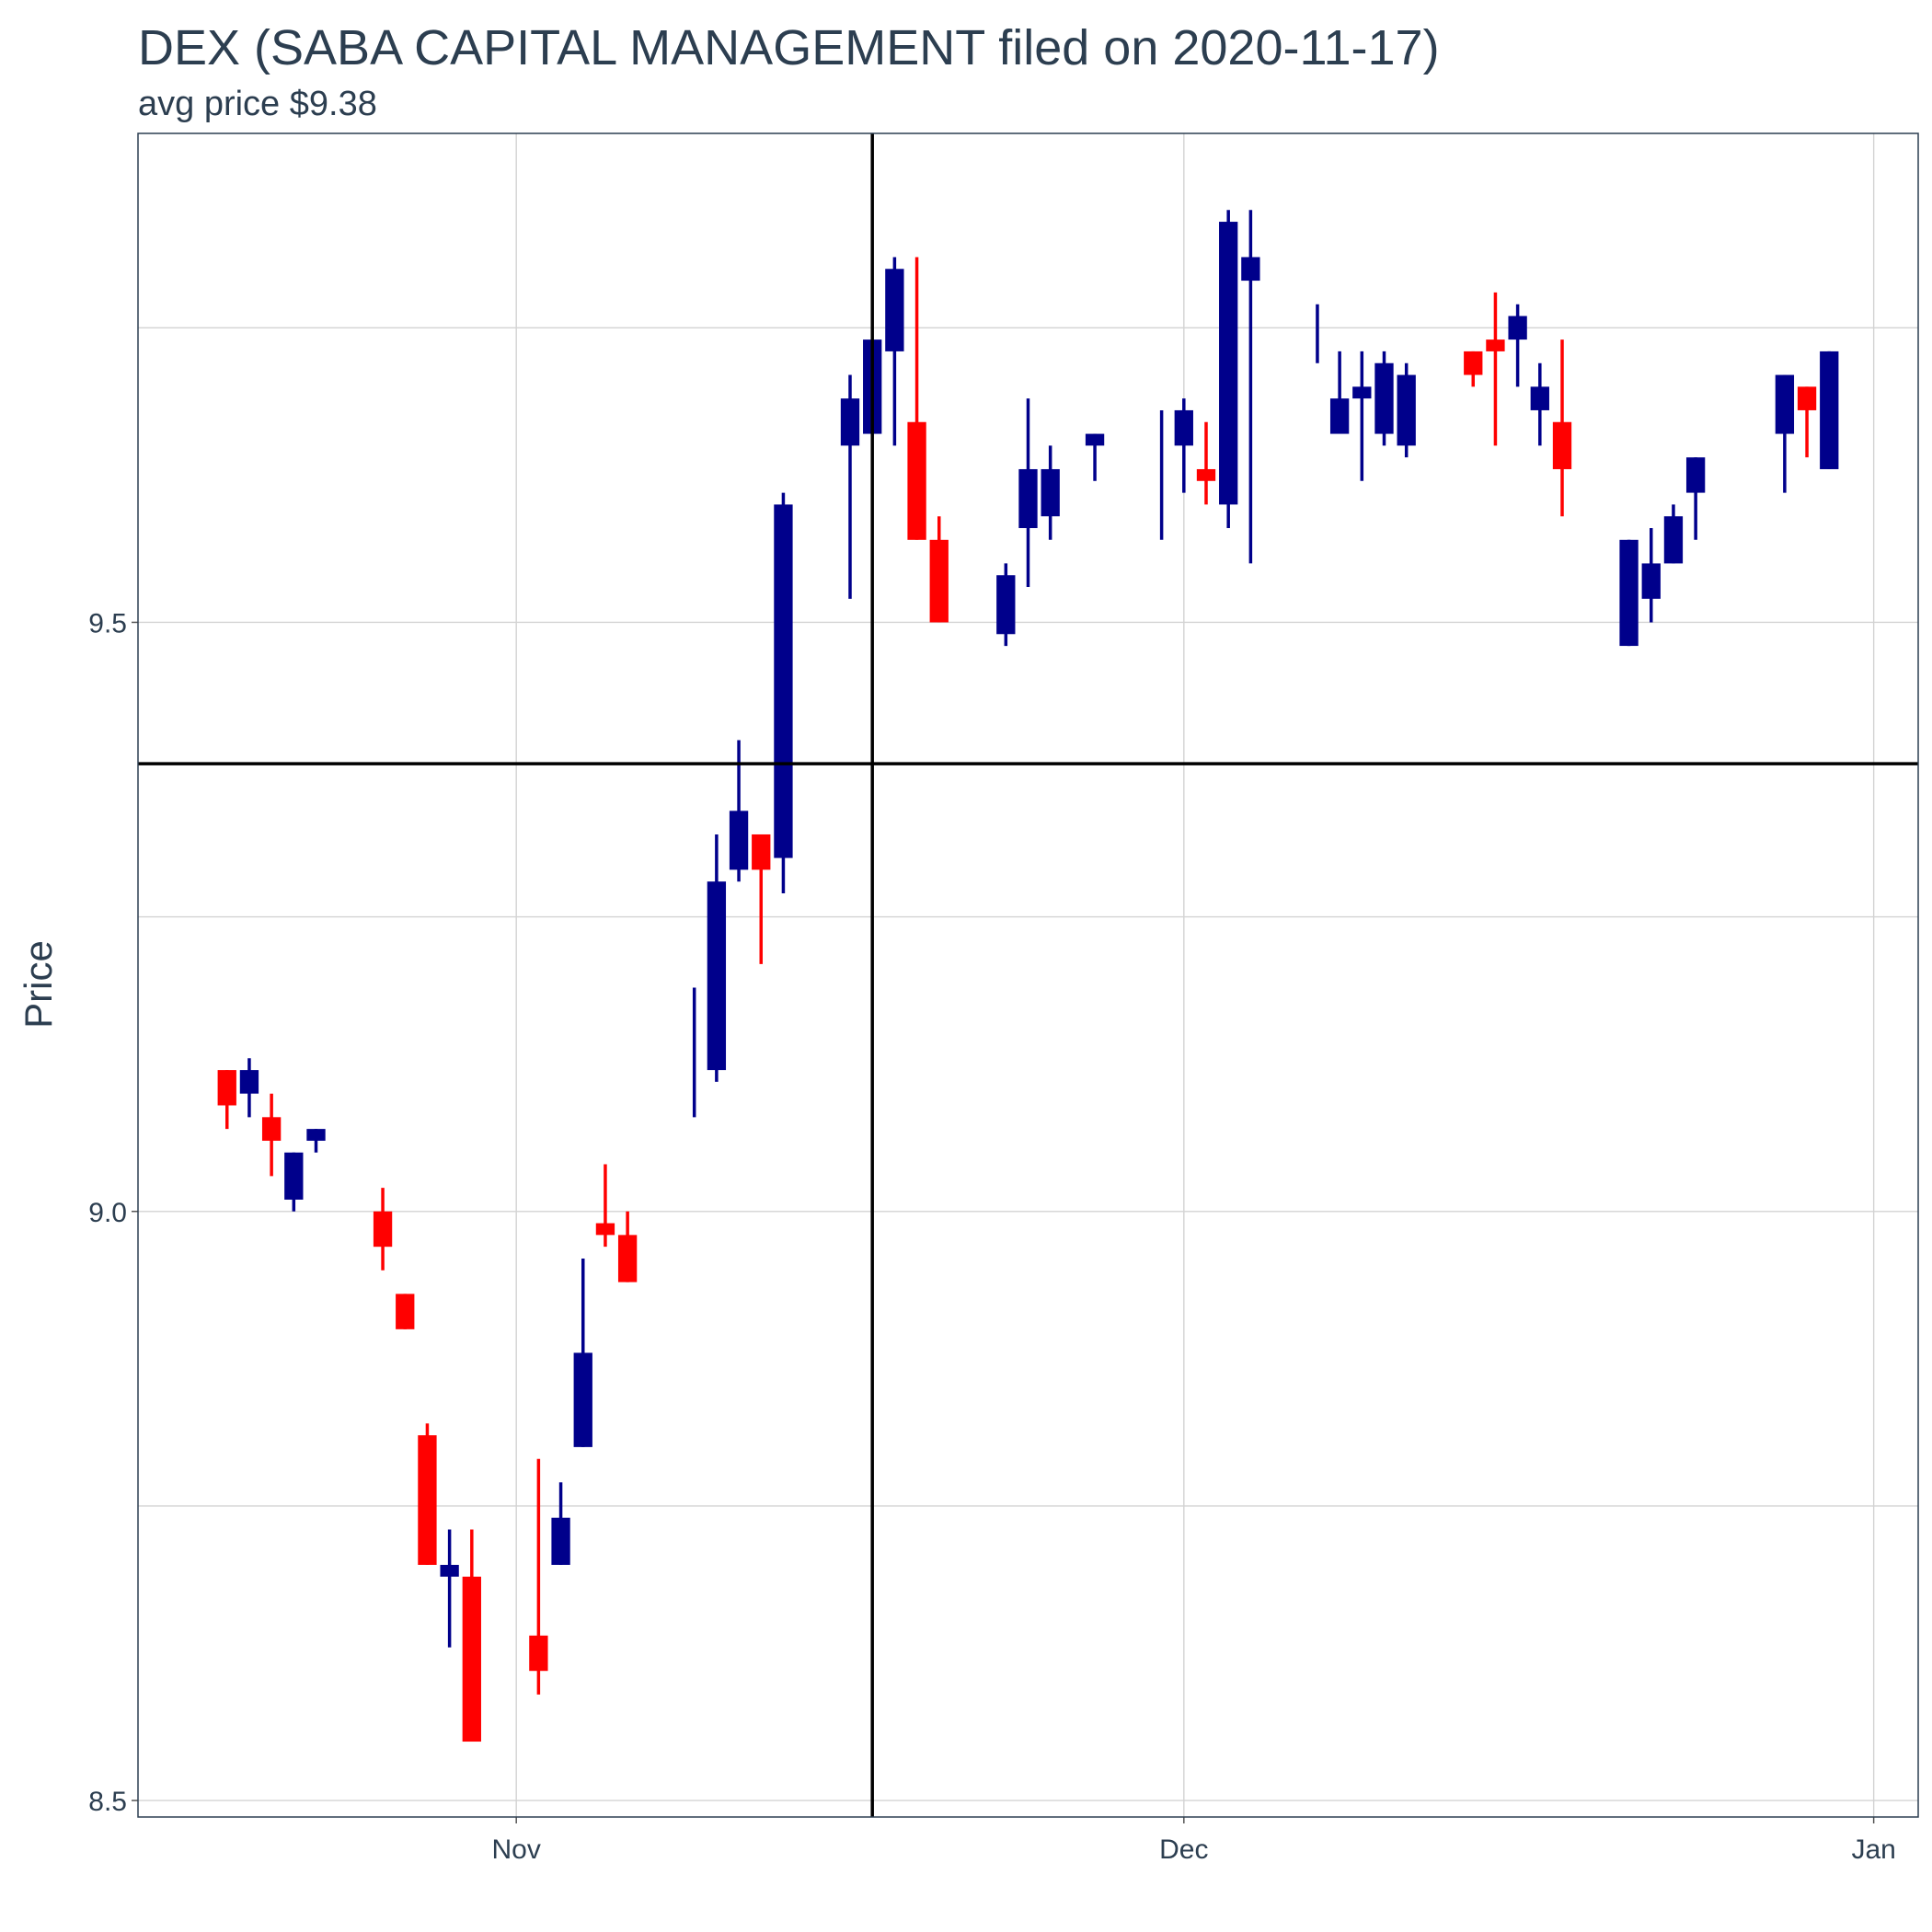 This screenshot has width=1932, height=1932. I want to click on chart-subtitle: avg price $9.38, so click(257, 104).